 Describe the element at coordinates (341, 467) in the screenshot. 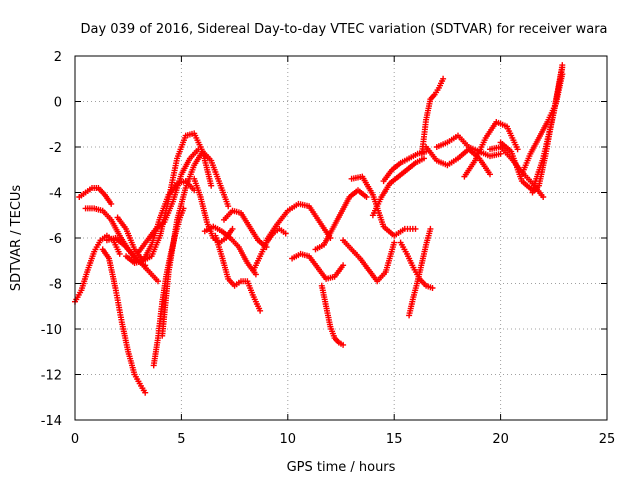

I see `x-axis-label: GPS time / hours` at that location.